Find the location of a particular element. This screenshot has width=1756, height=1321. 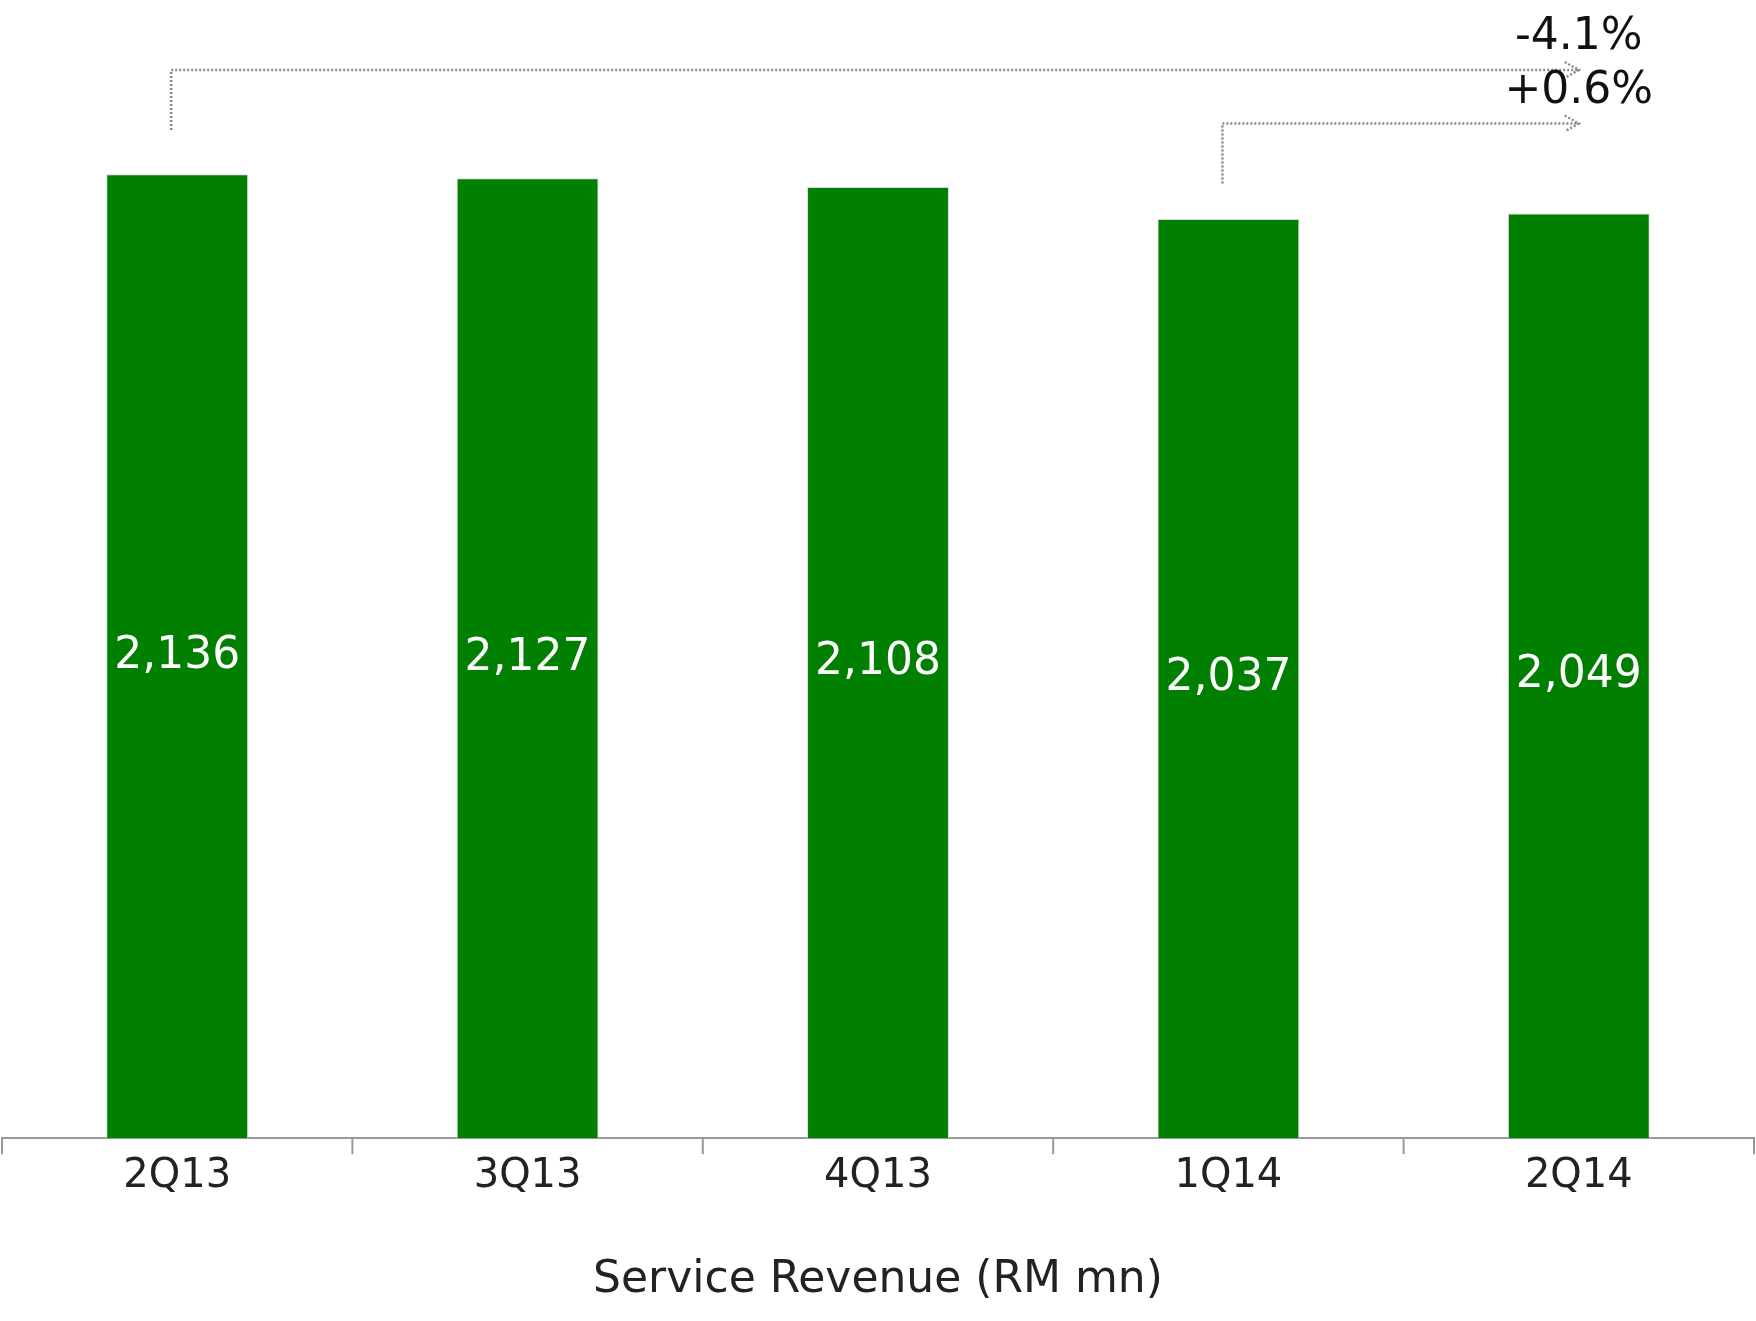

data-label: 2,049 is located at coordinates (1578, 672).